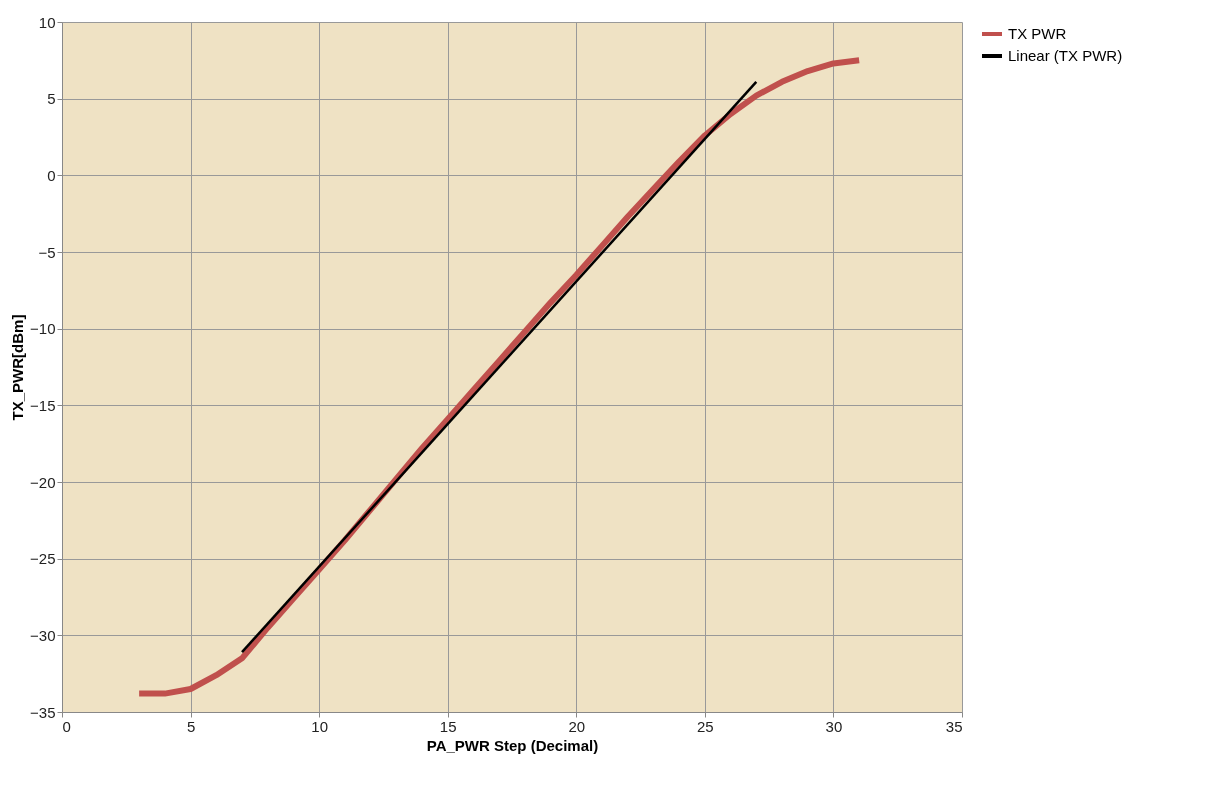  What do you see at coordinates (954, 726) in the screenshot?
I see `x-tick-label: 35` at bounding box center [954, 726].